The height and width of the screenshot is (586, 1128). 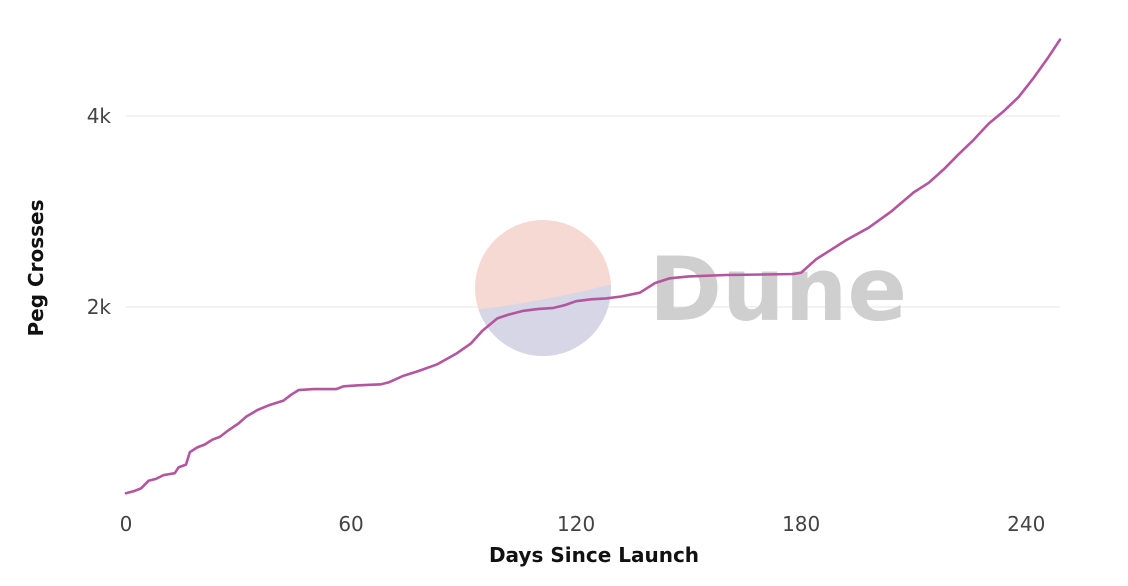 I want to click on x-tick-label: 60, so click(x=350, y=524).